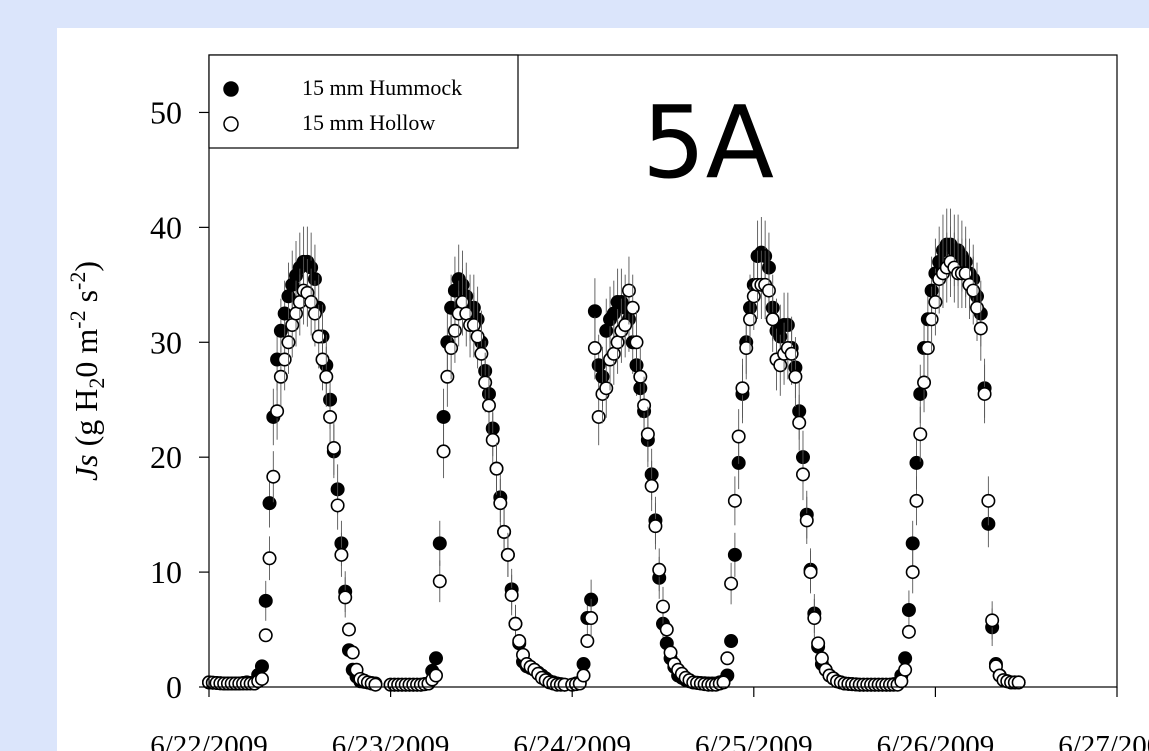 The height and width of the screenshot is (751, 1149). What do you see at coordinates (166, 457) in the screenshot?
I see `y-tick-label: 20` at bounding box center [166, 457].